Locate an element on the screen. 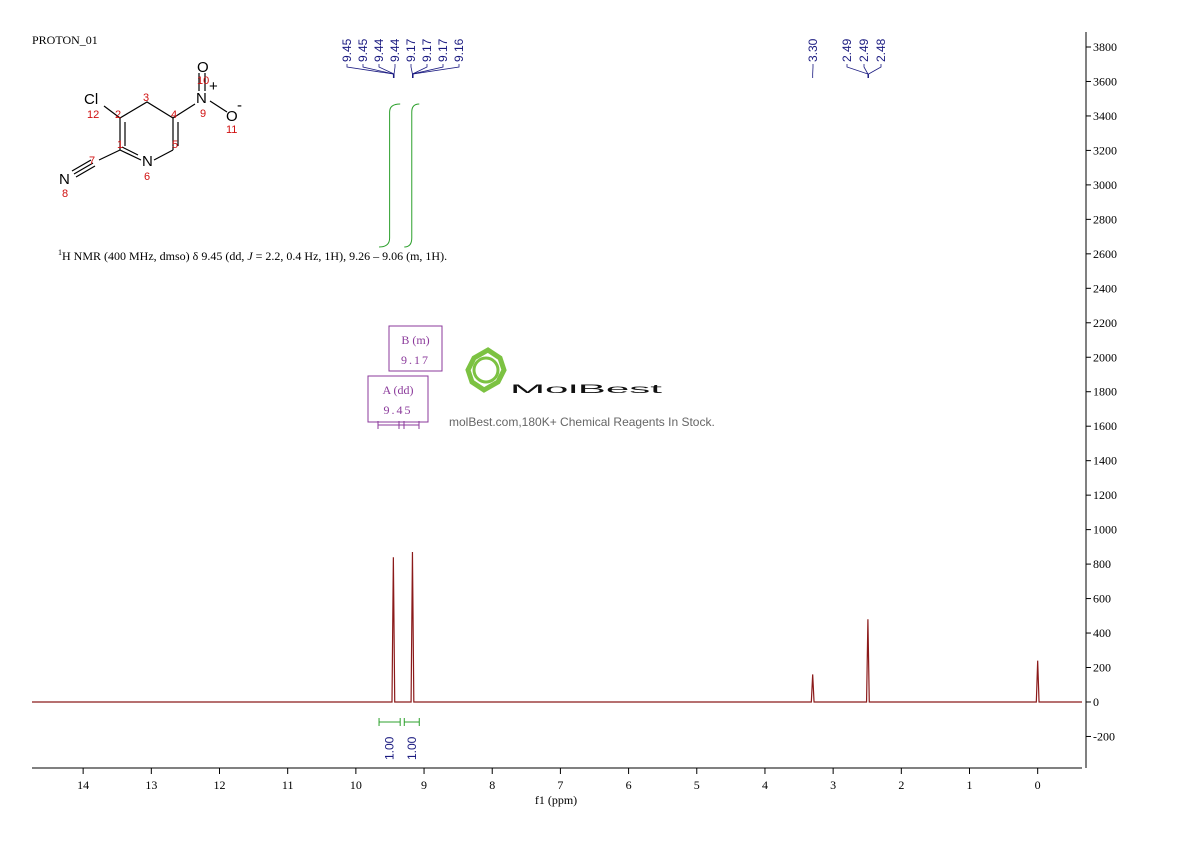 The height and width of the screenshot is (841, 1190). x-tick-label: 9 is located at coordinates (424, 785).